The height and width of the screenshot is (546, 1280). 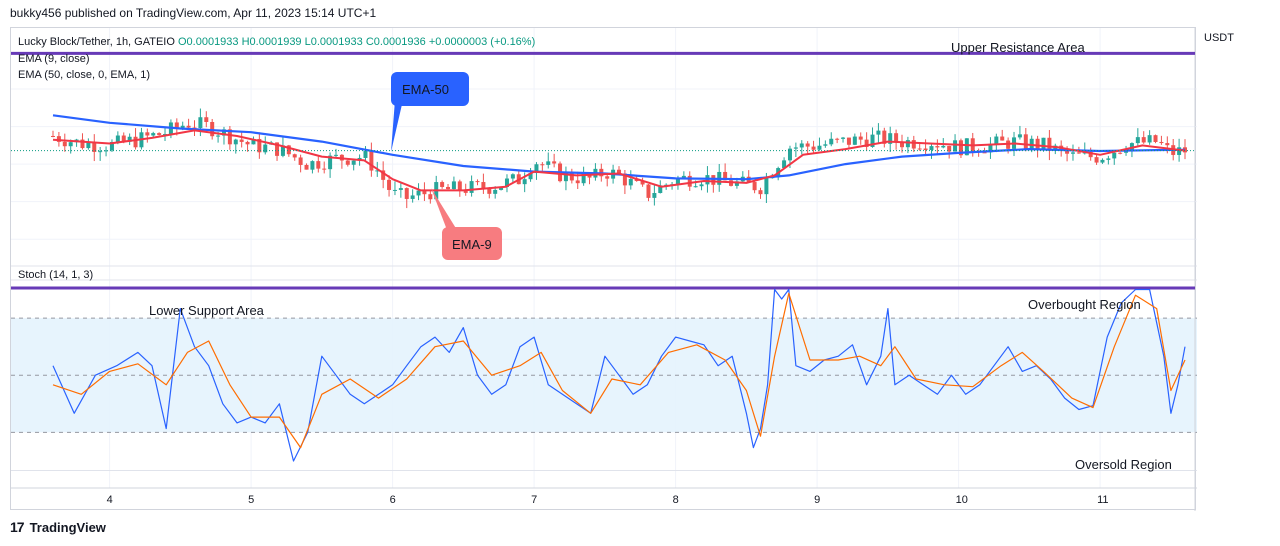 I want to click on legend-close: C0.0001936, so click(x=395, y=42).